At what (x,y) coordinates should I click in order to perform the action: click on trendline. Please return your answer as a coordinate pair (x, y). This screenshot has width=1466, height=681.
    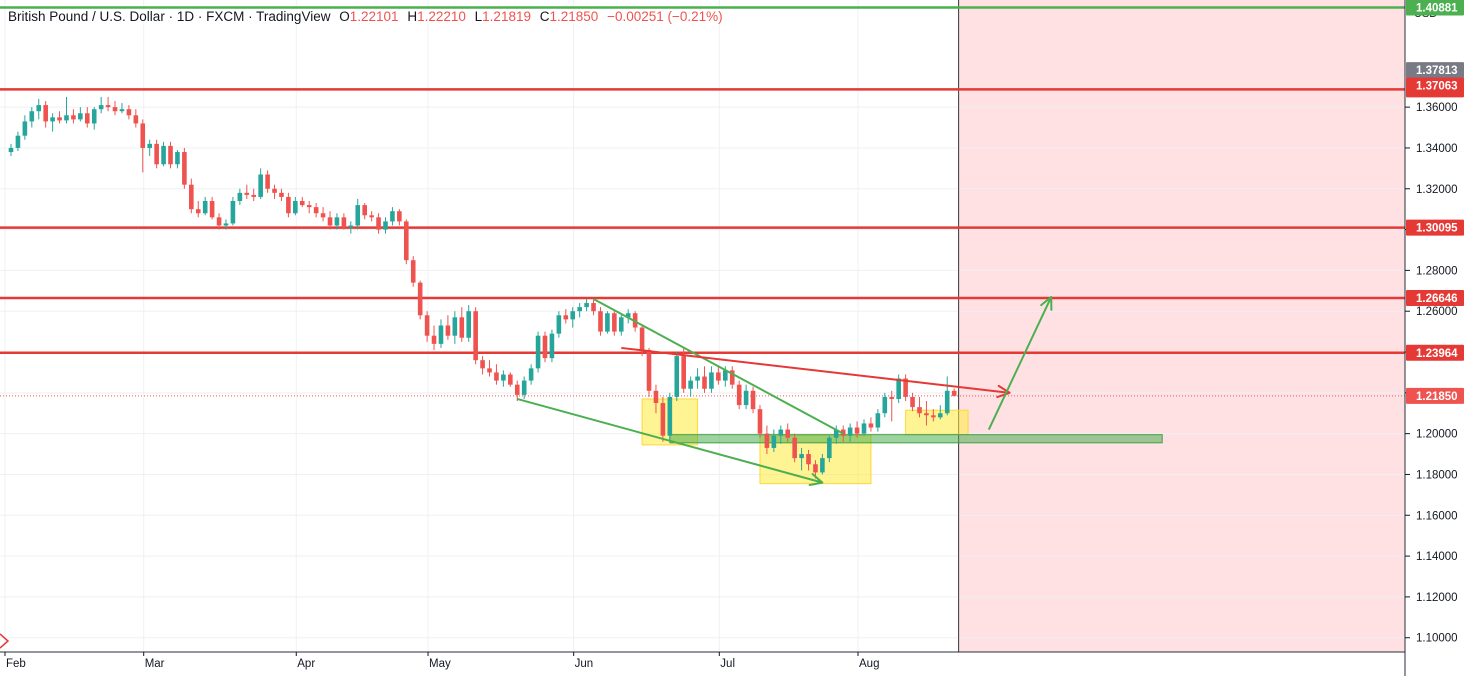
    Looking at the image, I should click on (669, 440).